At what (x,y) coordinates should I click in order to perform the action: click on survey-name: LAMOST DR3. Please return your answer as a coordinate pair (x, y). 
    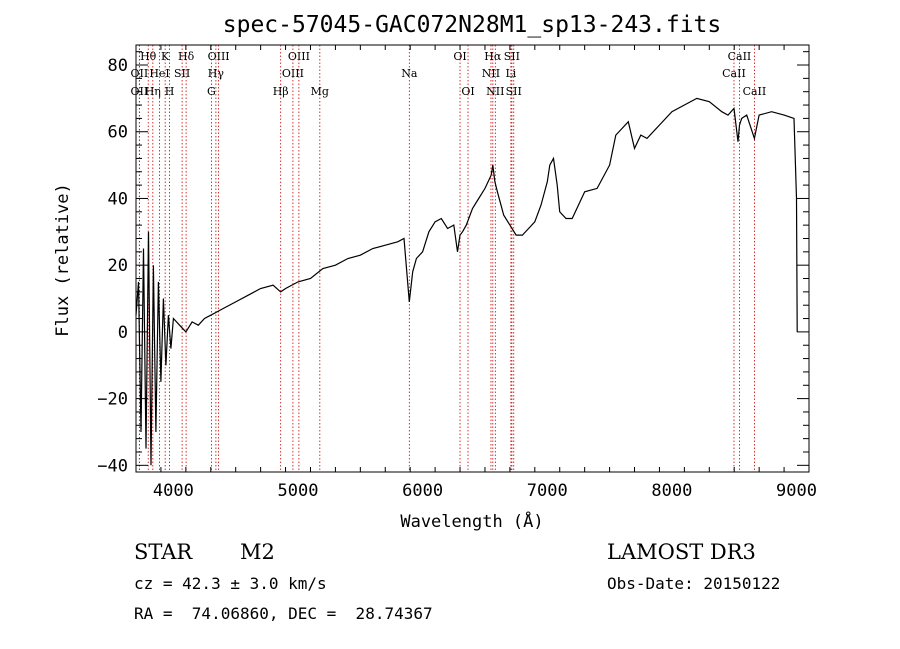
    Looking at the image, I should click on (681, 552).